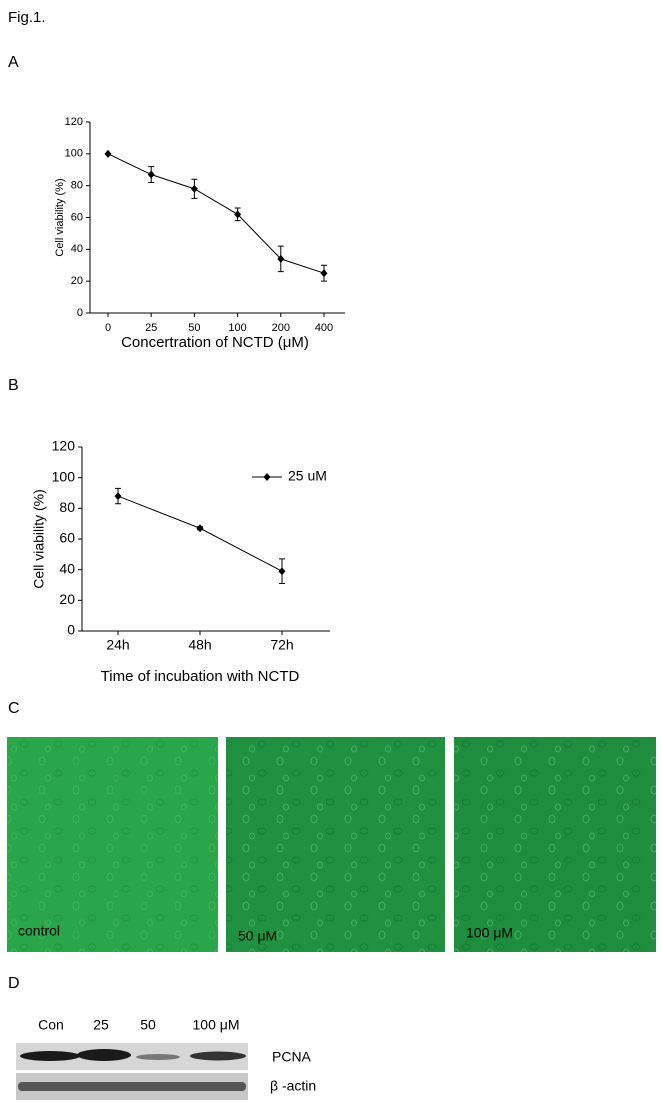 The height and width of the screenshot is (1103, 662). I want to click on x-tick-label: 100, so click(237, 328).